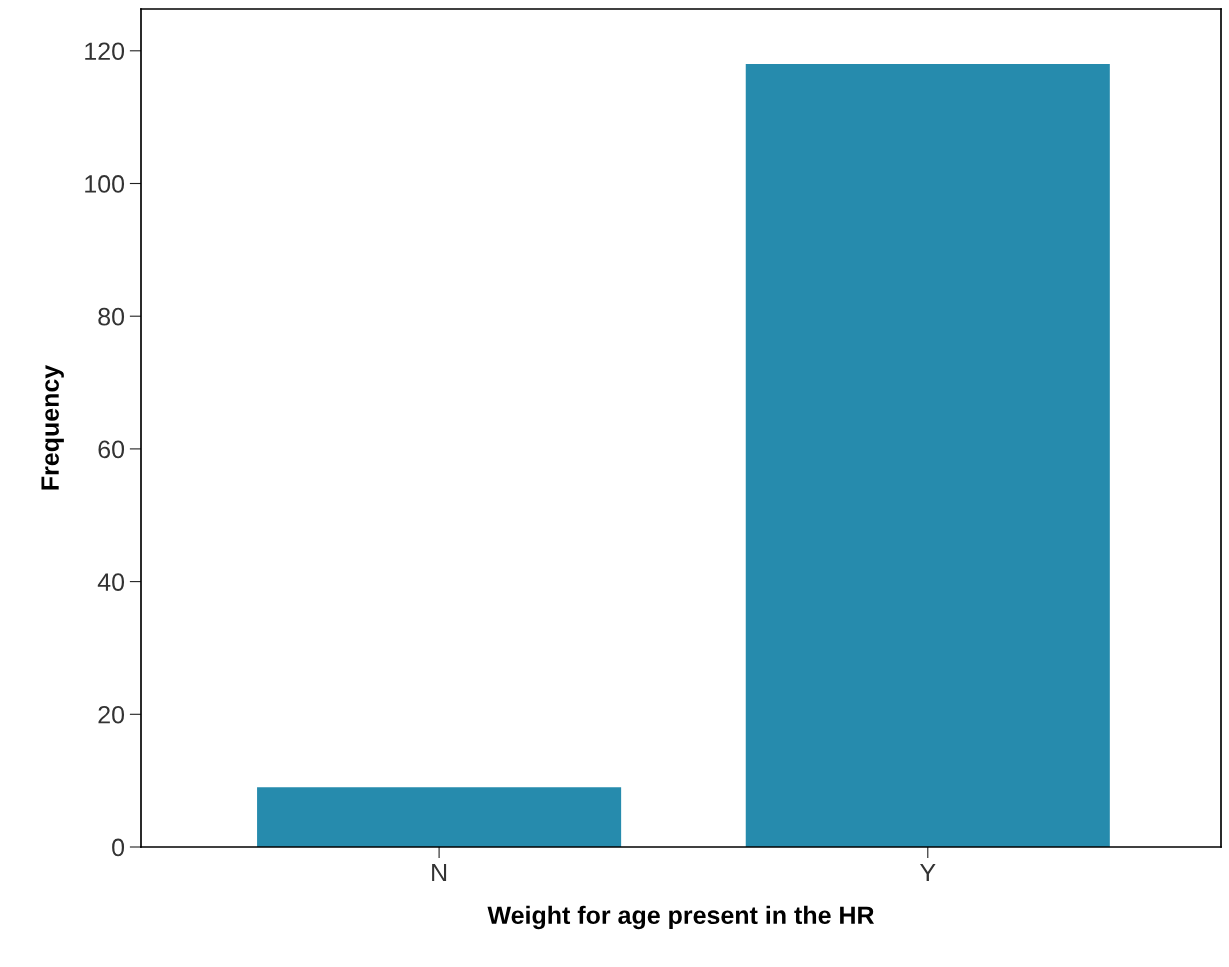 The image size is (1229, 967). Describe the element at coordinates (111, 449) in the screenshot. I see `y-tick-label: 60` at that location.